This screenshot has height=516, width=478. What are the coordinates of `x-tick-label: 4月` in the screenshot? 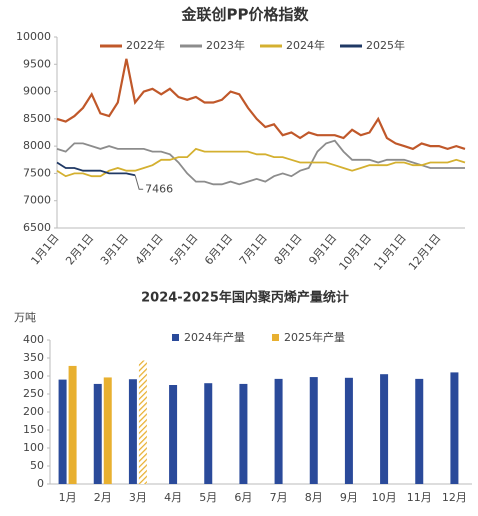 It's located at (173, 497).